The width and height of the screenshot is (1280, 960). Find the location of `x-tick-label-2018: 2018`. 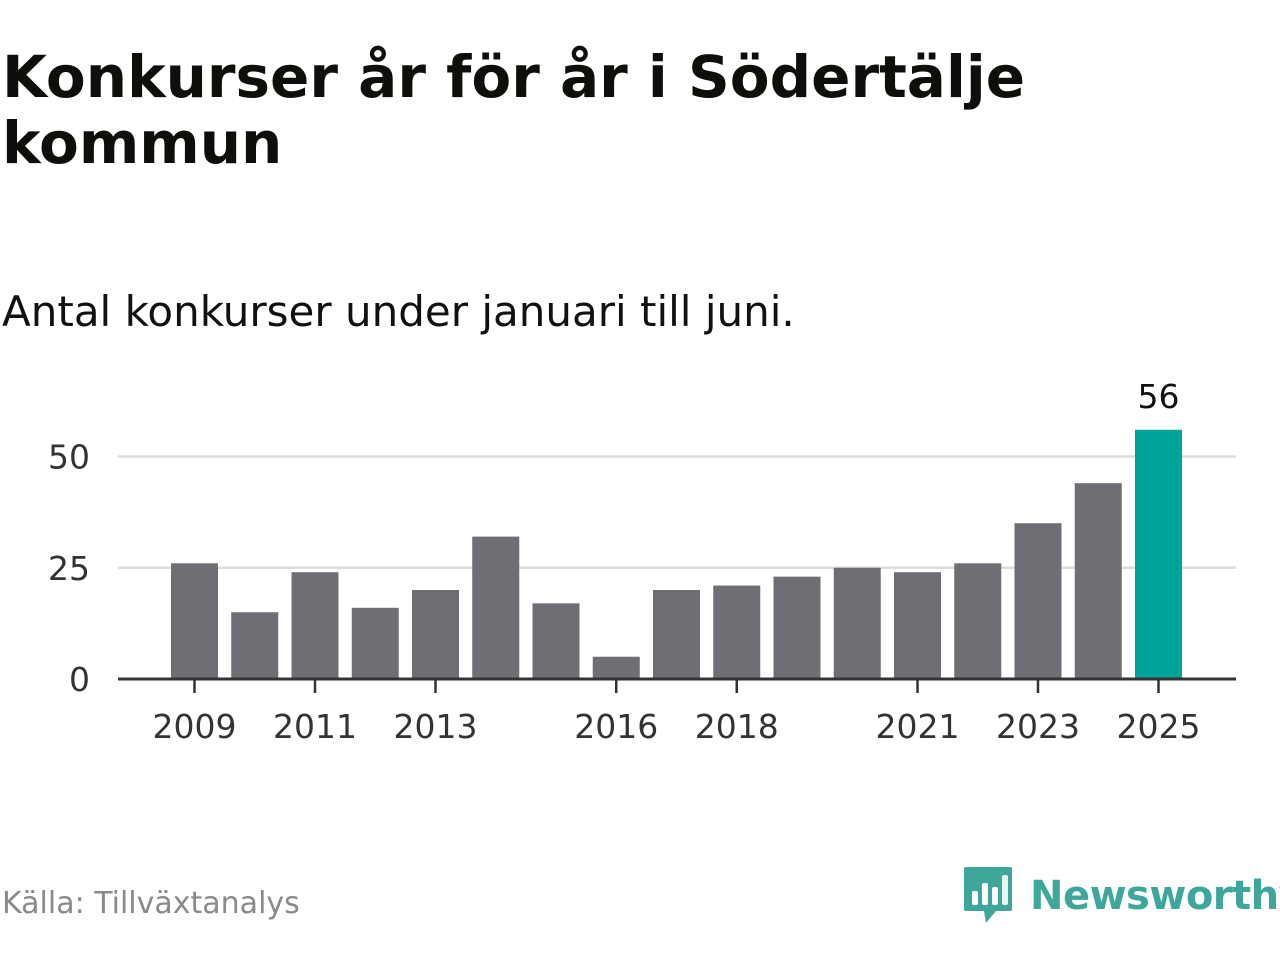

x-tick-label-2018: 2018 is located at coordinates (737, 726).